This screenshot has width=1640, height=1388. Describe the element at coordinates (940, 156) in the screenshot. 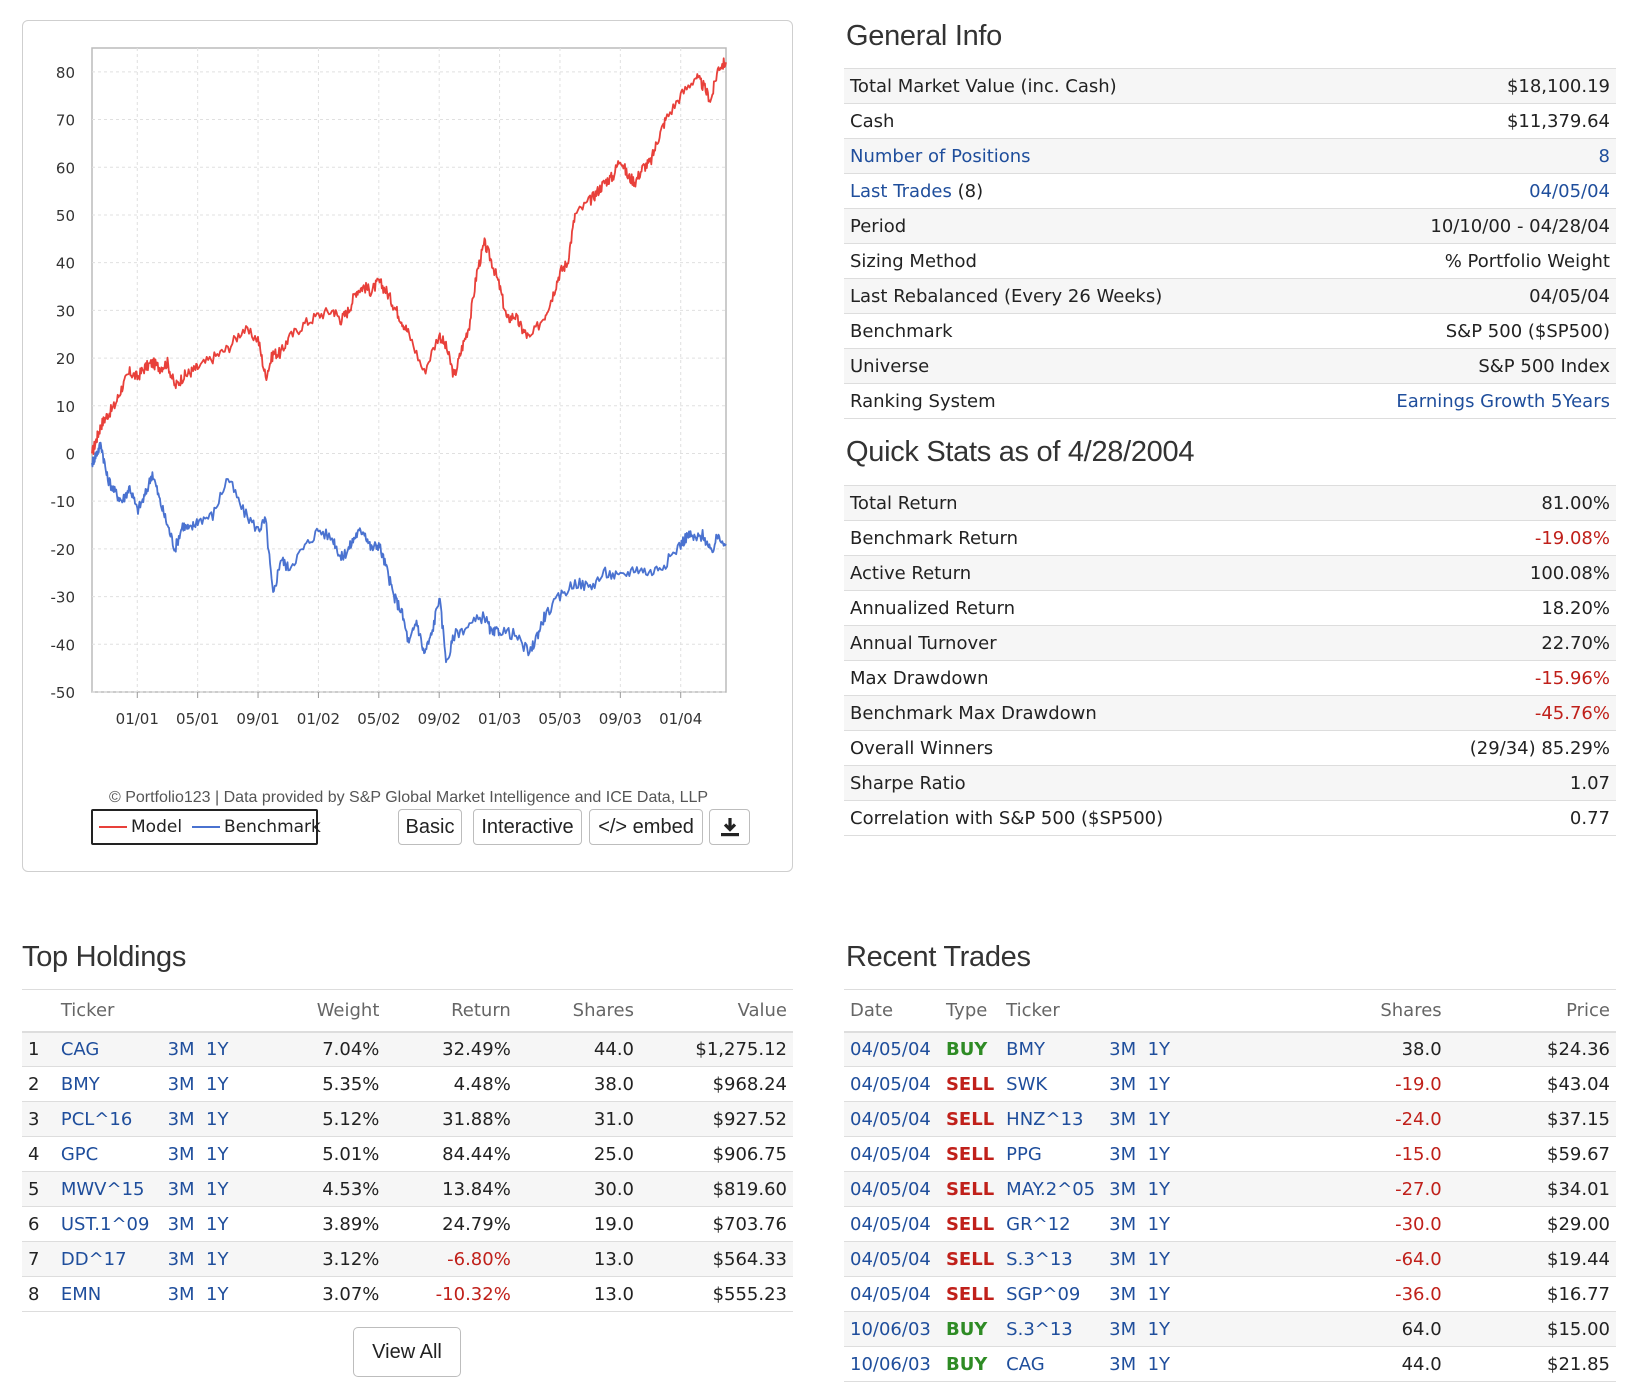

I see `number-of-positions-link: Number of Positions` at that location.